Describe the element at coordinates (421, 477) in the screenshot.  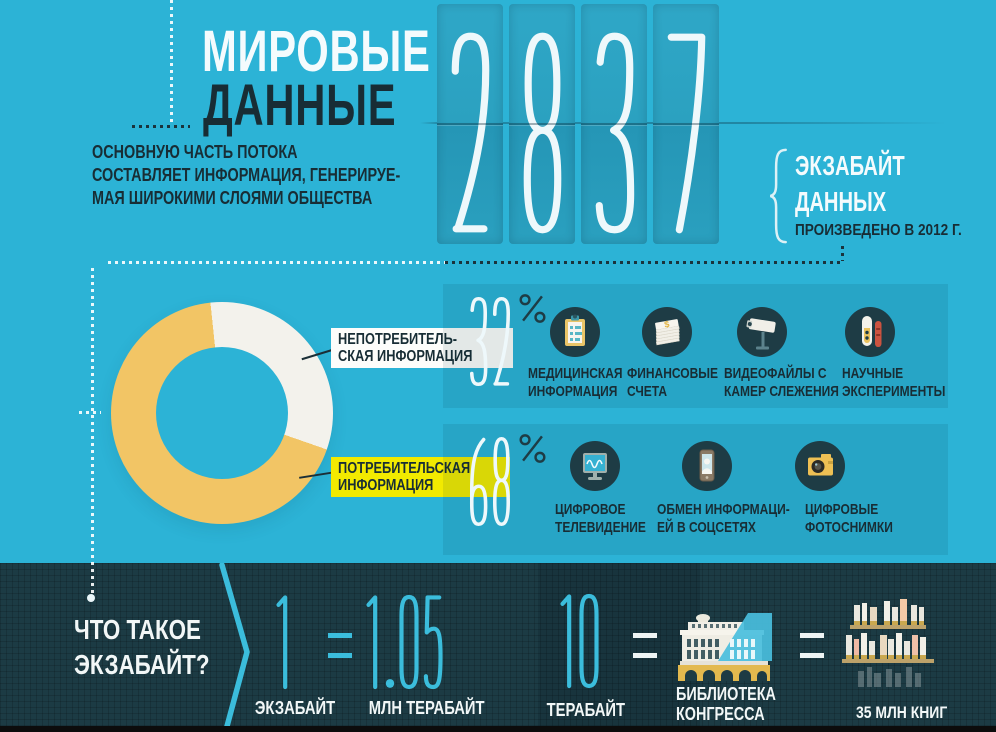
I see `customer-callout: ПОТРЕБИТЕЛЬСКАЯ ИНФОРМАЦИЯ` at that location.